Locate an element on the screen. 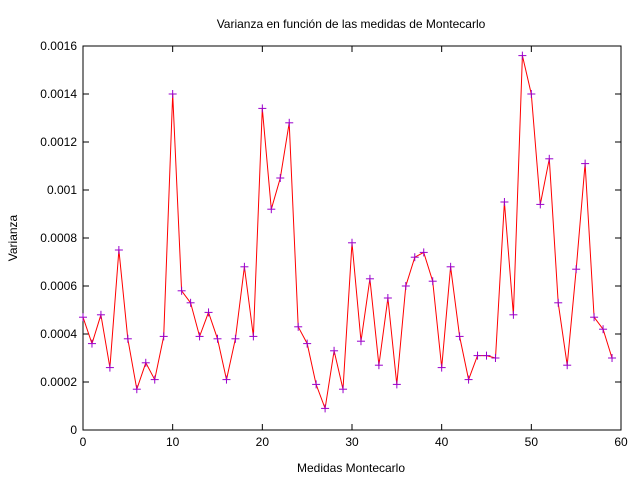 This screenshot has width=640, height=478. x-axis-title: Medidas Montecarlo is located at coordinates (351, 468).